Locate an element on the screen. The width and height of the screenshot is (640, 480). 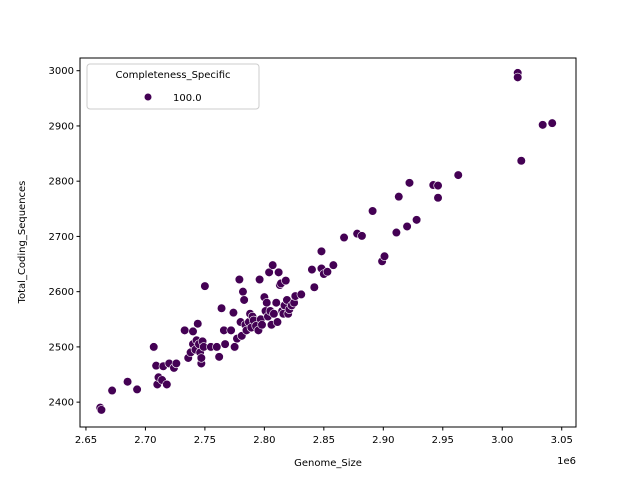
y-tick-label: 2700 is located at coordinates (61, 237).